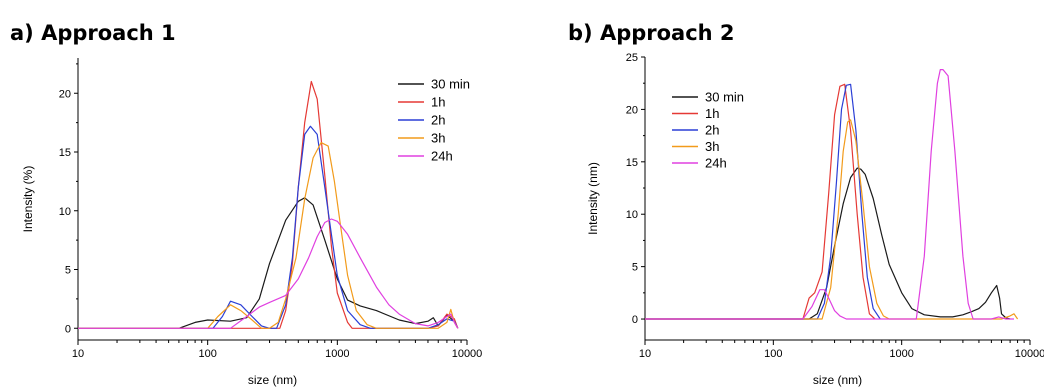  I want to click on panel-a-x-tick-label: 100, so click(207, 354).